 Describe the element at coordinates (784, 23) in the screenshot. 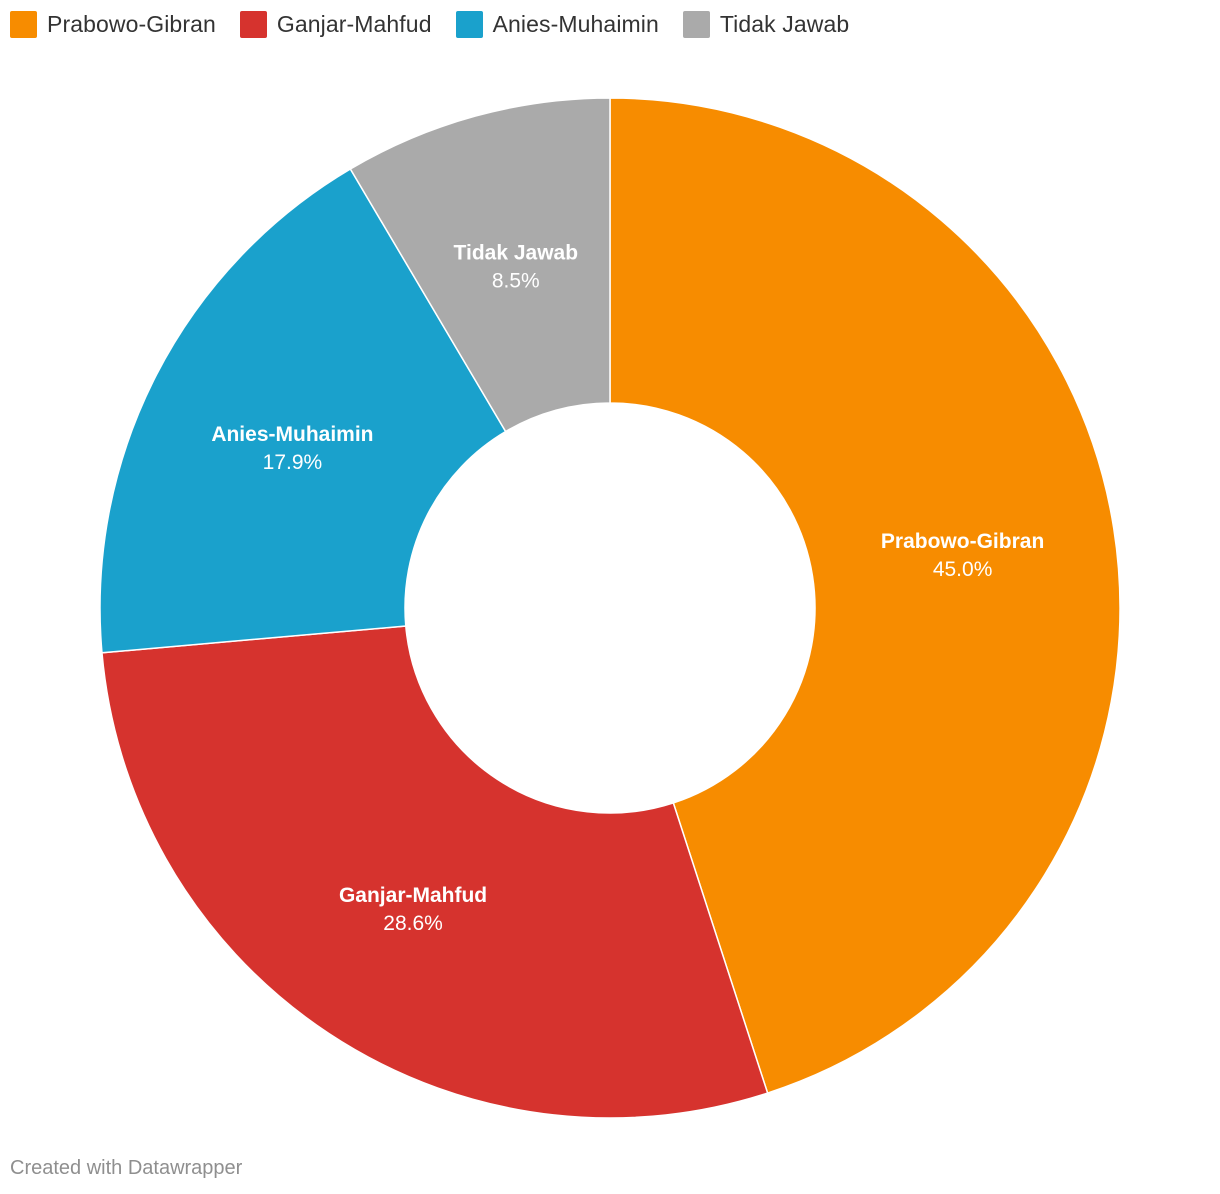

I see `legend-label-tidak-jawab: Tidak Jawab` at that location.